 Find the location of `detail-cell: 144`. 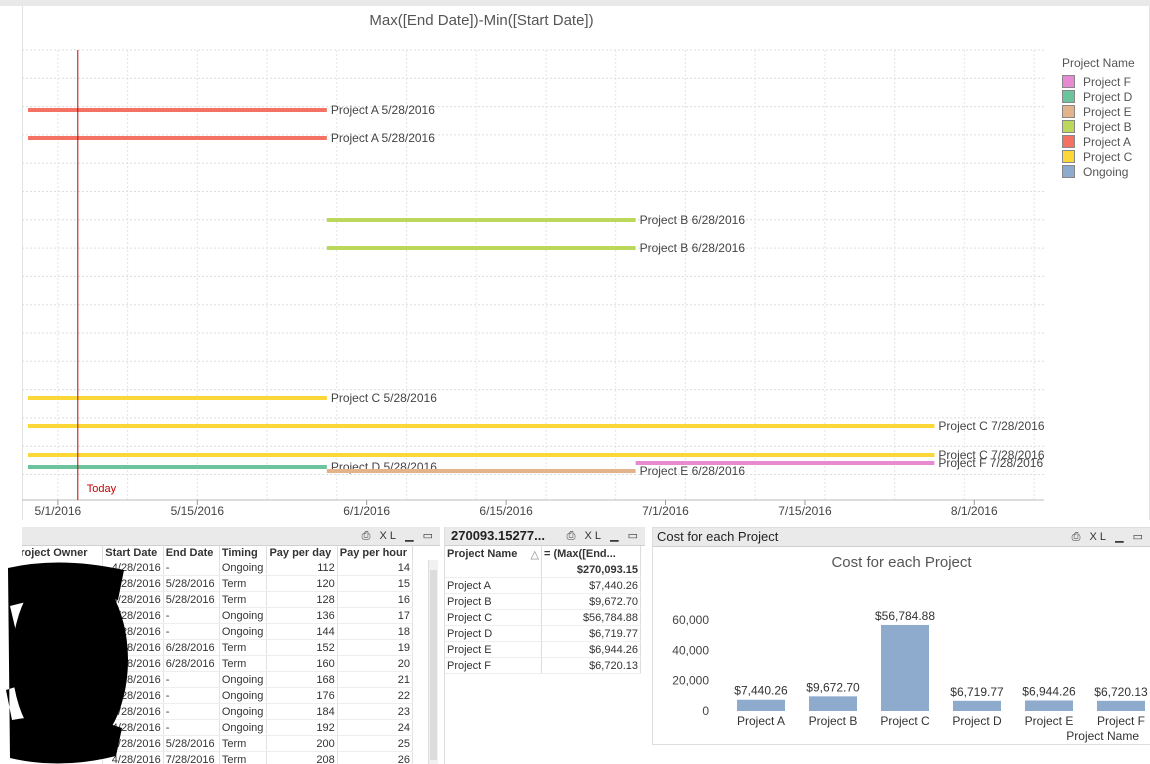

detail-cell: 144 is located at coordinates (302, 631).